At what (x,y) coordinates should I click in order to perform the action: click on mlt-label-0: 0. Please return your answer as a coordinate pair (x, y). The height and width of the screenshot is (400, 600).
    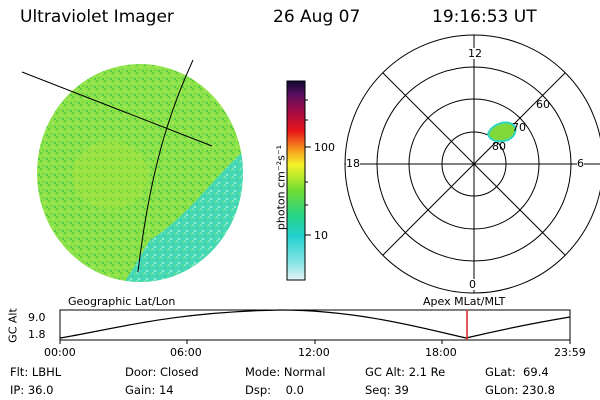
    Looking at the image, I should click on (472, 284).